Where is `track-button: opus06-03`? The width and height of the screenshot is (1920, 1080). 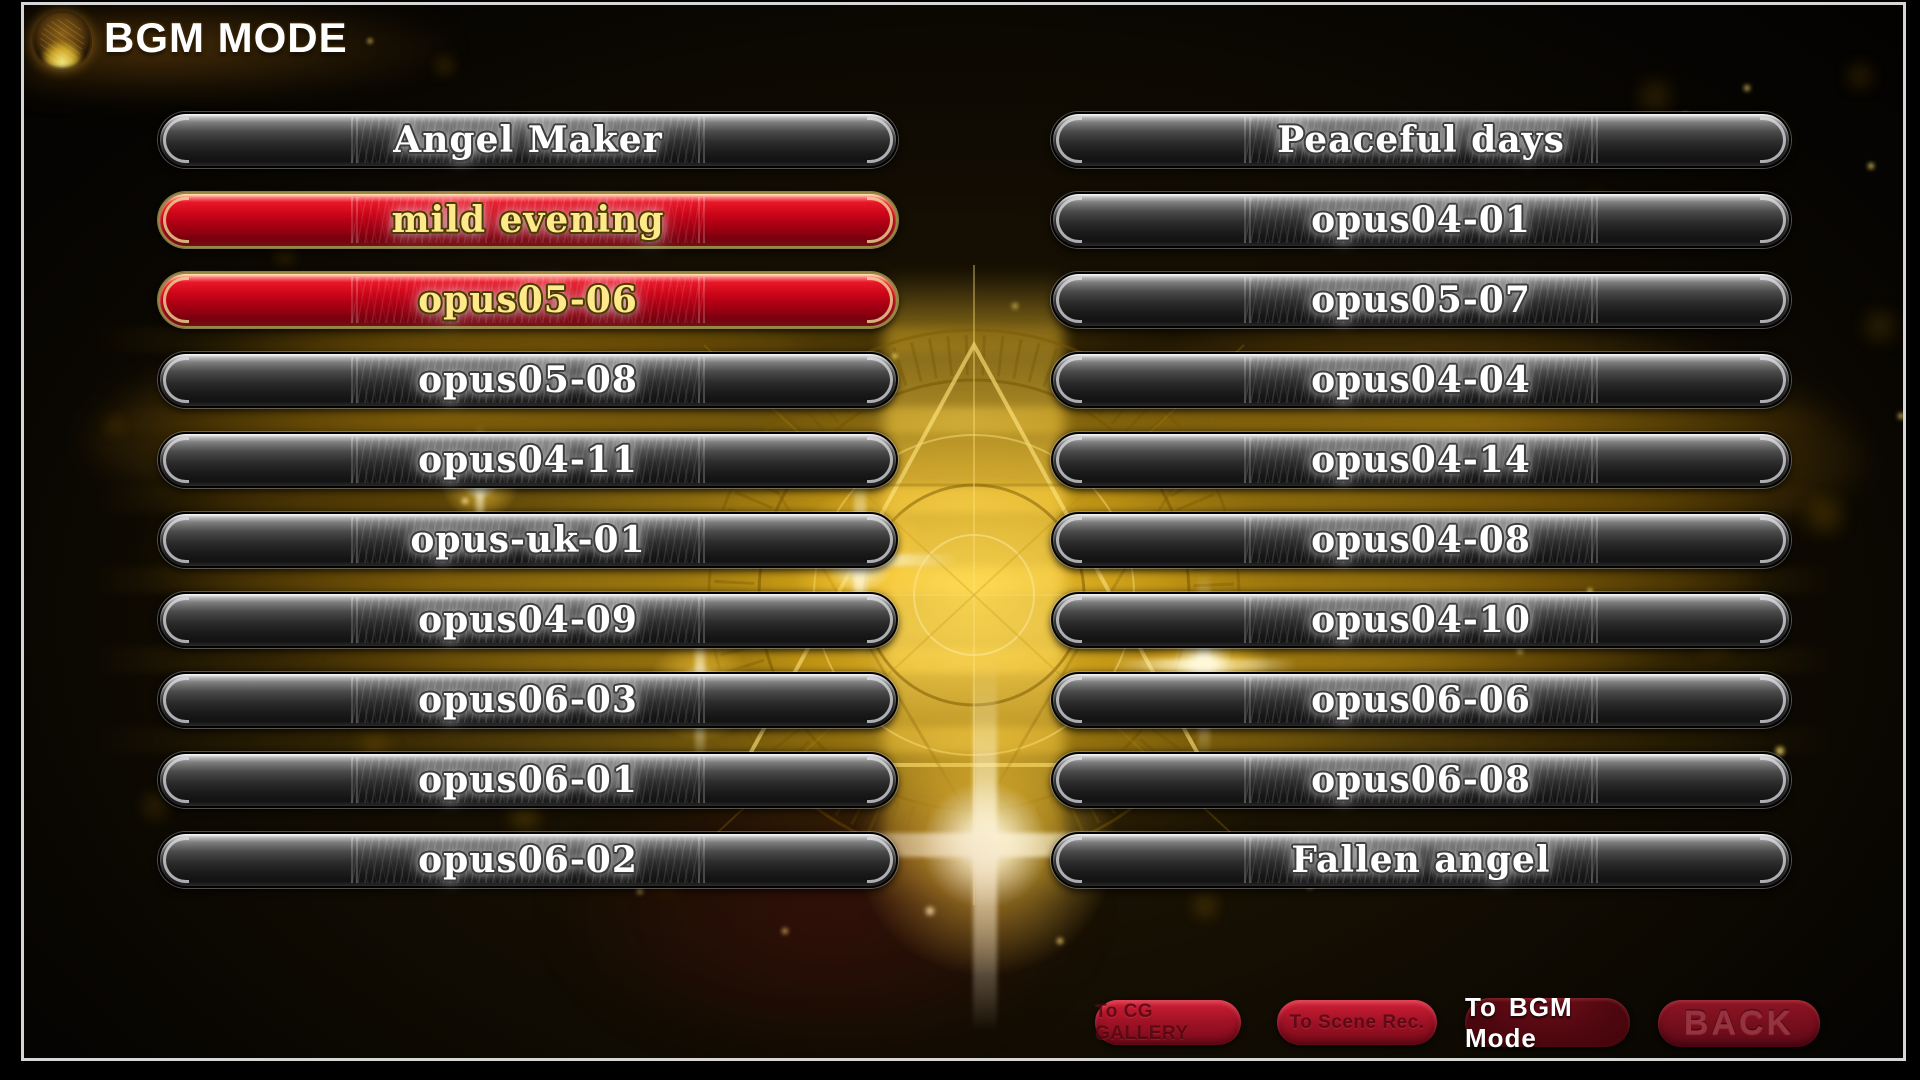
track-button: opus06-03 is located at coordinates (528, 700).